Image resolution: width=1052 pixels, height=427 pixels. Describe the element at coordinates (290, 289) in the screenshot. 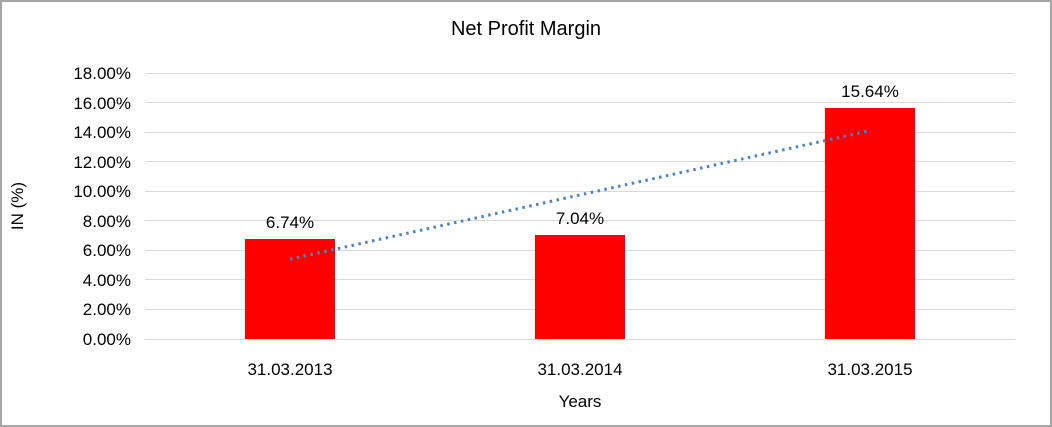

I see `bar-31.03.2013` at that location.